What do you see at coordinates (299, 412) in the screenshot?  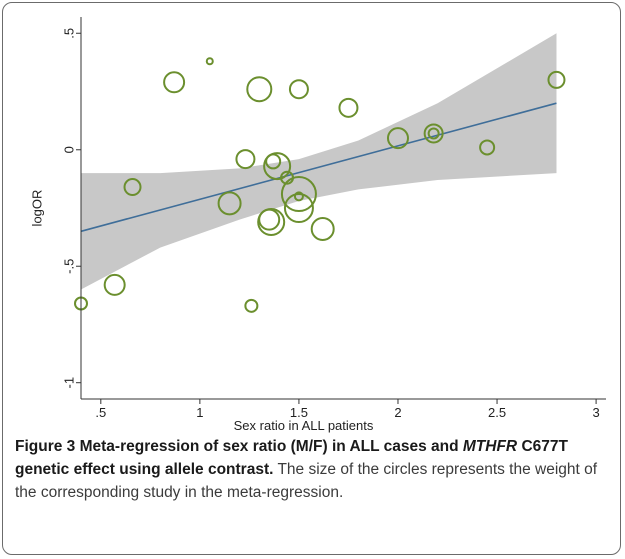 I see `x-tick-label-3: 1.5` at bounding box center [299, 412].